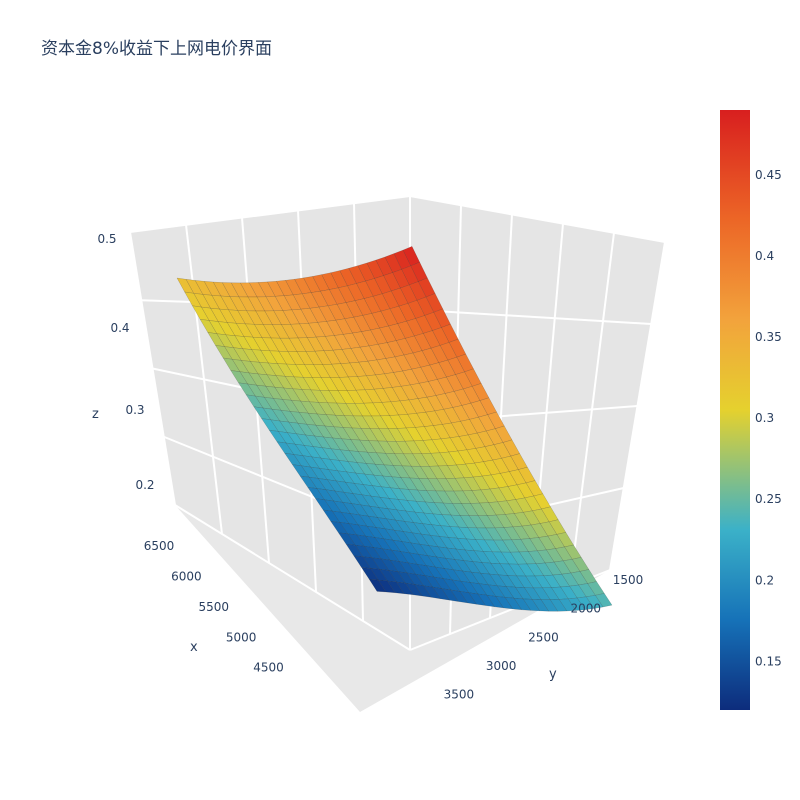 The height and width of the screenshot is (800, 800). What do you see at coordinates (764, 256) in the screenshot?
I see `colorbar-tick-label: 0.4` at bounding box center [764, 256].